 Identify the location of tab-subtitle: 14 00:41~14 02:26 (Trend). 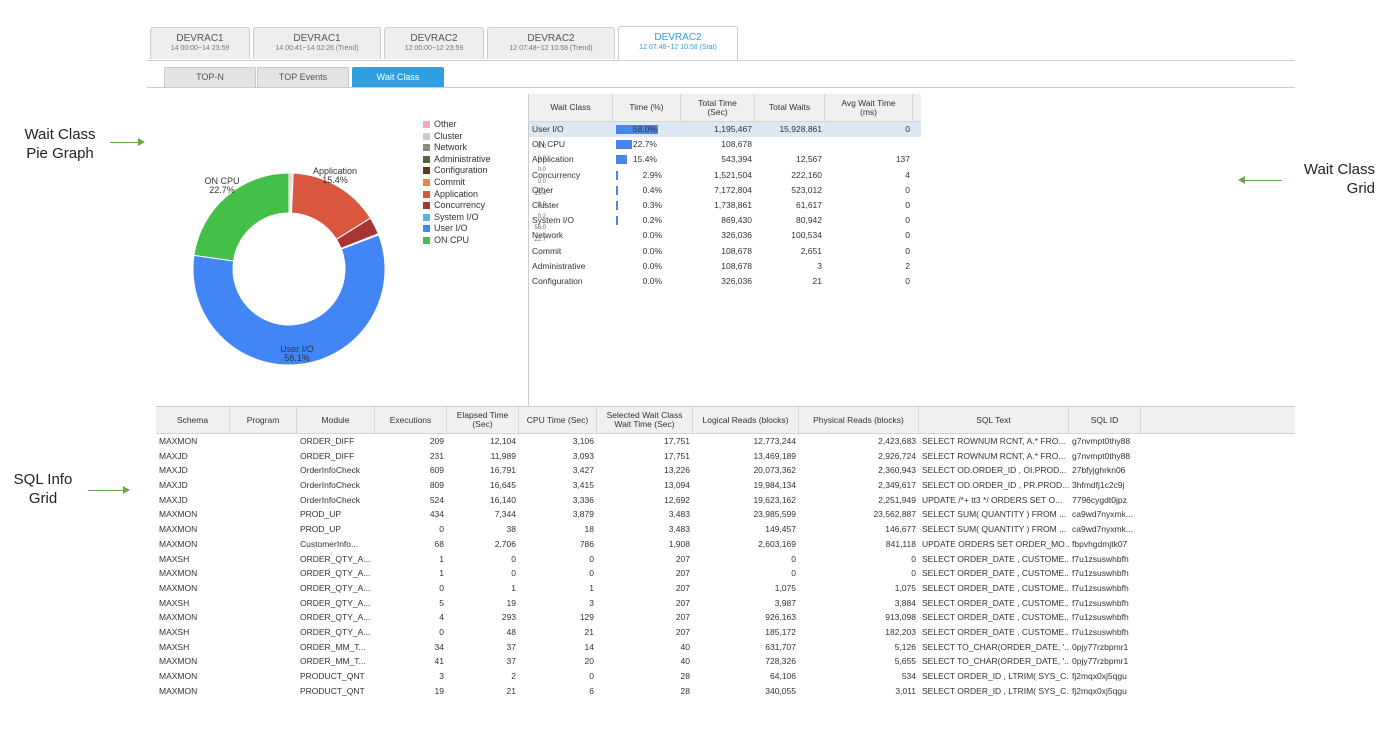
(317, 48).